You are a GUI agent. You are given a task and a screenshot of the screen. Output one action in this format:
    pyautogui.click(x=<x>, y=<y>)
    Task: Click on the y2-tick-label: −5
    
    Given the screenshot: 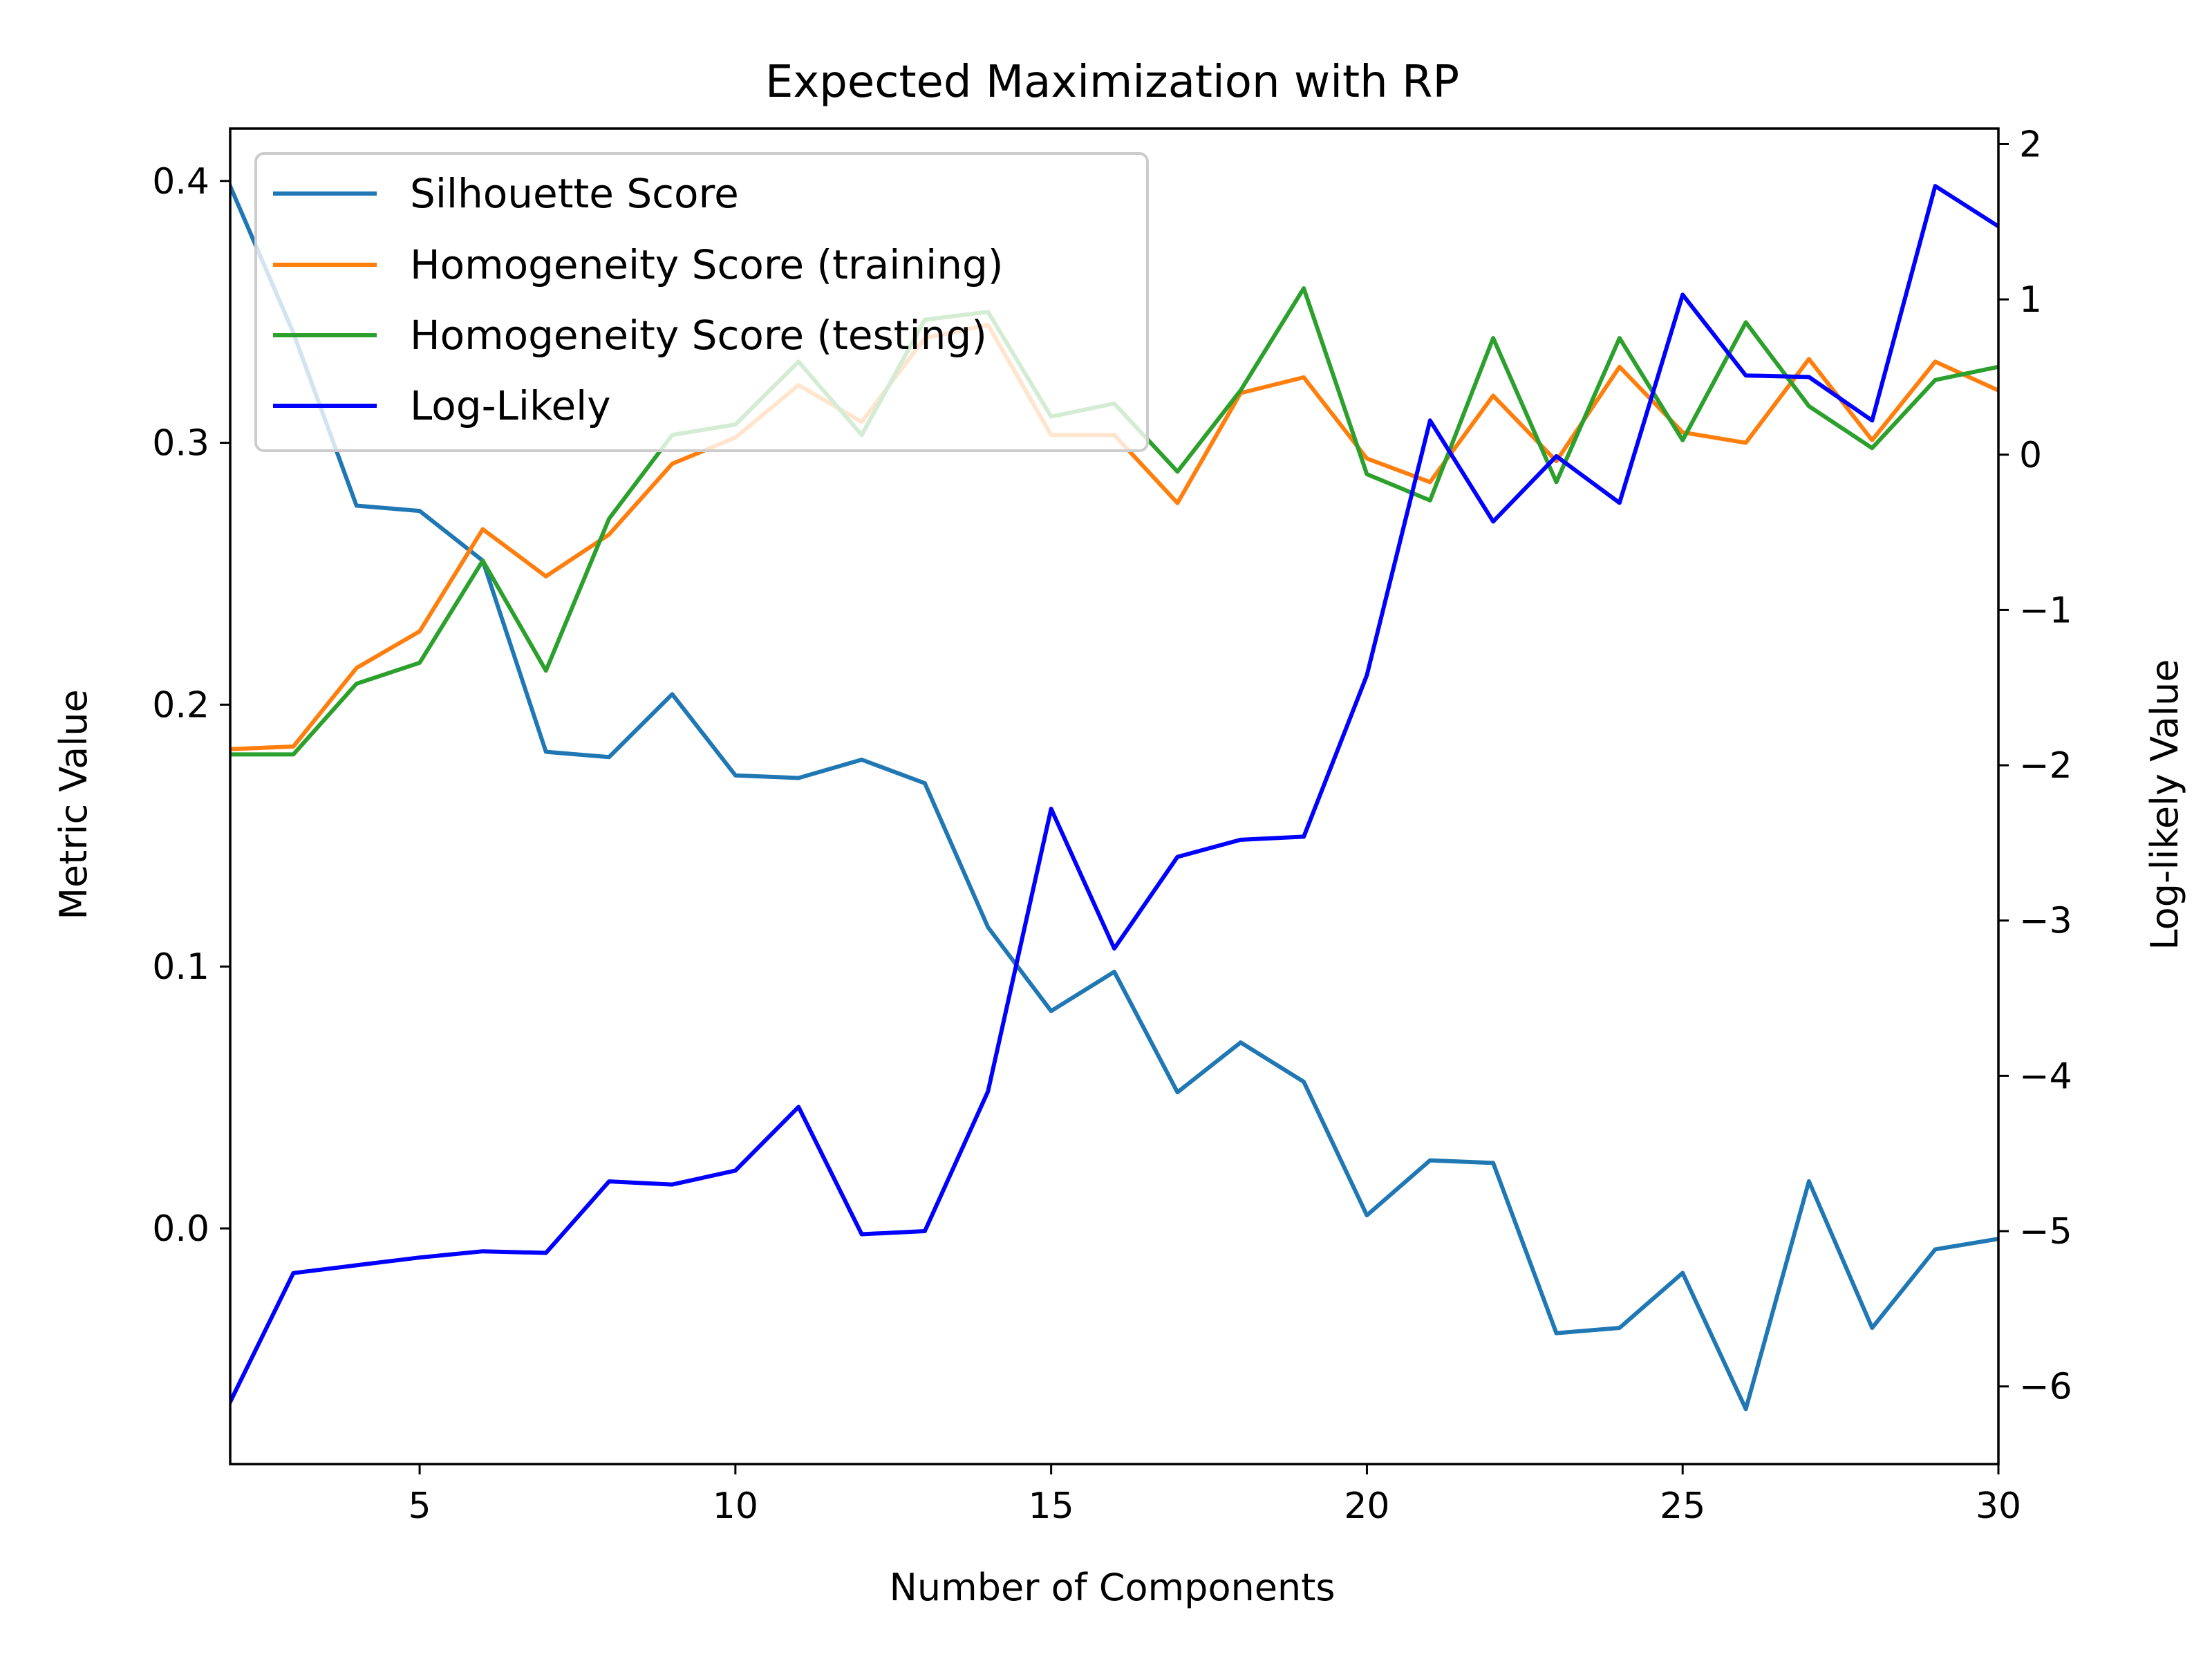 What is the action you would take?
    pyautogui.click(x=2046, y=1232)
    